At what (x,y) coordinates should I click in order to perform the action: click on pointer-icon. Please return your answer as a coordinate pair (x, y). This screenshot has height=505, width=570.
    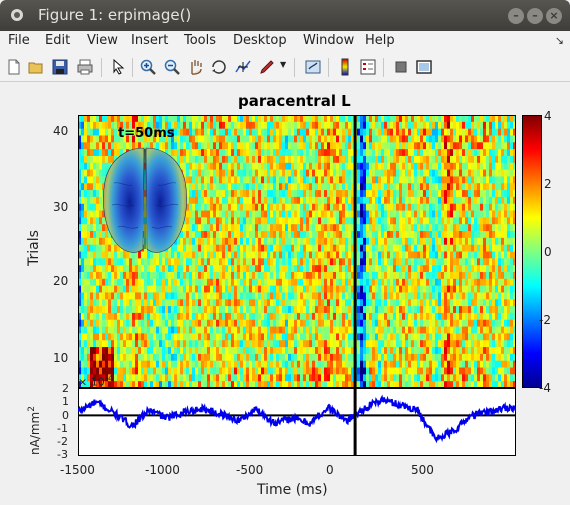
    Looking at the image, I should click on (118, 67).